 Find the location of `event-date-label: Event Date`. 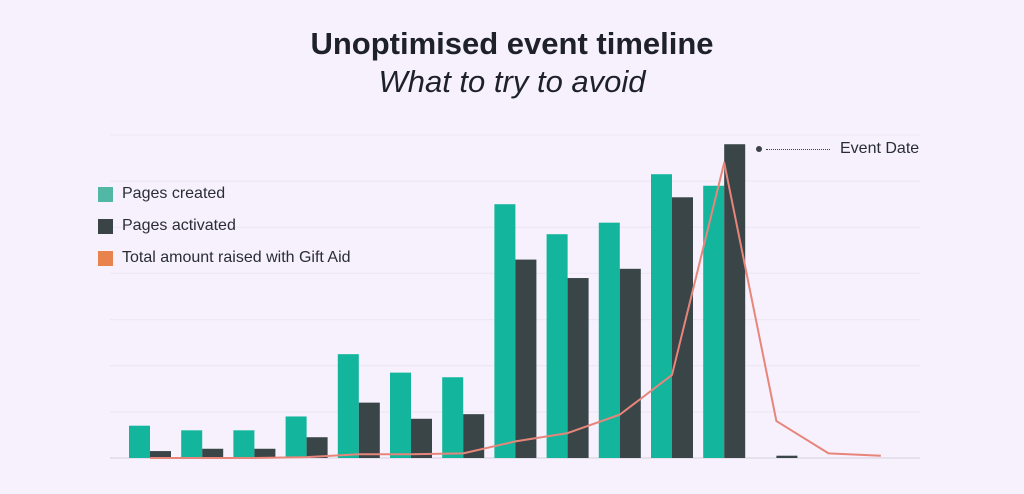

event-date-label: Event Date is located at coordinates (880, 148).